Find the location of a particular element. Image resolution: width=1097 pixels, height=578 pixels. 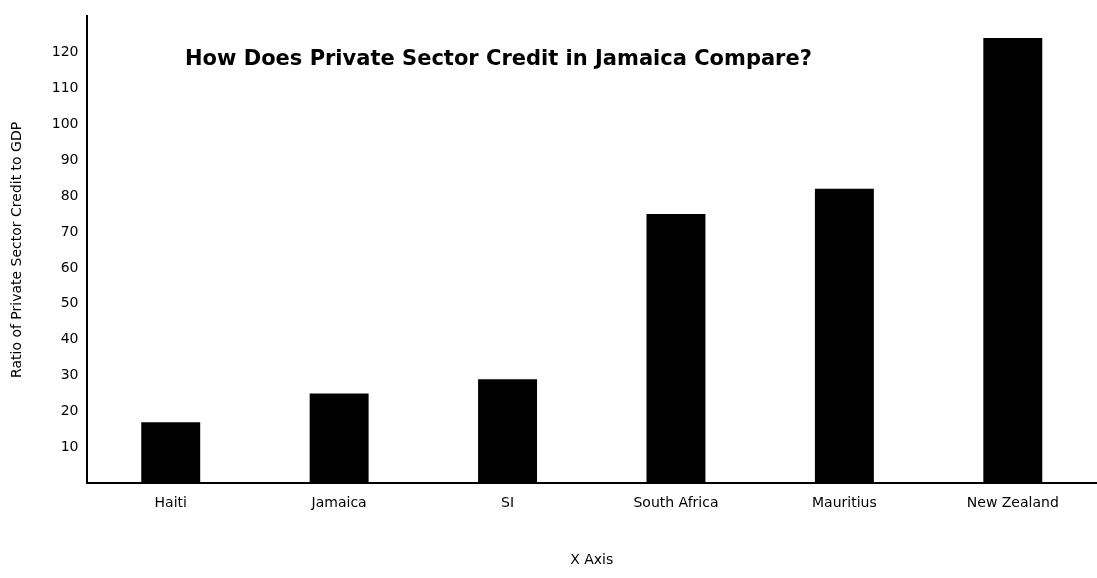

text: How Does Private Sector Credit in Jamaica Compare? is located at coordinates (498, 58).